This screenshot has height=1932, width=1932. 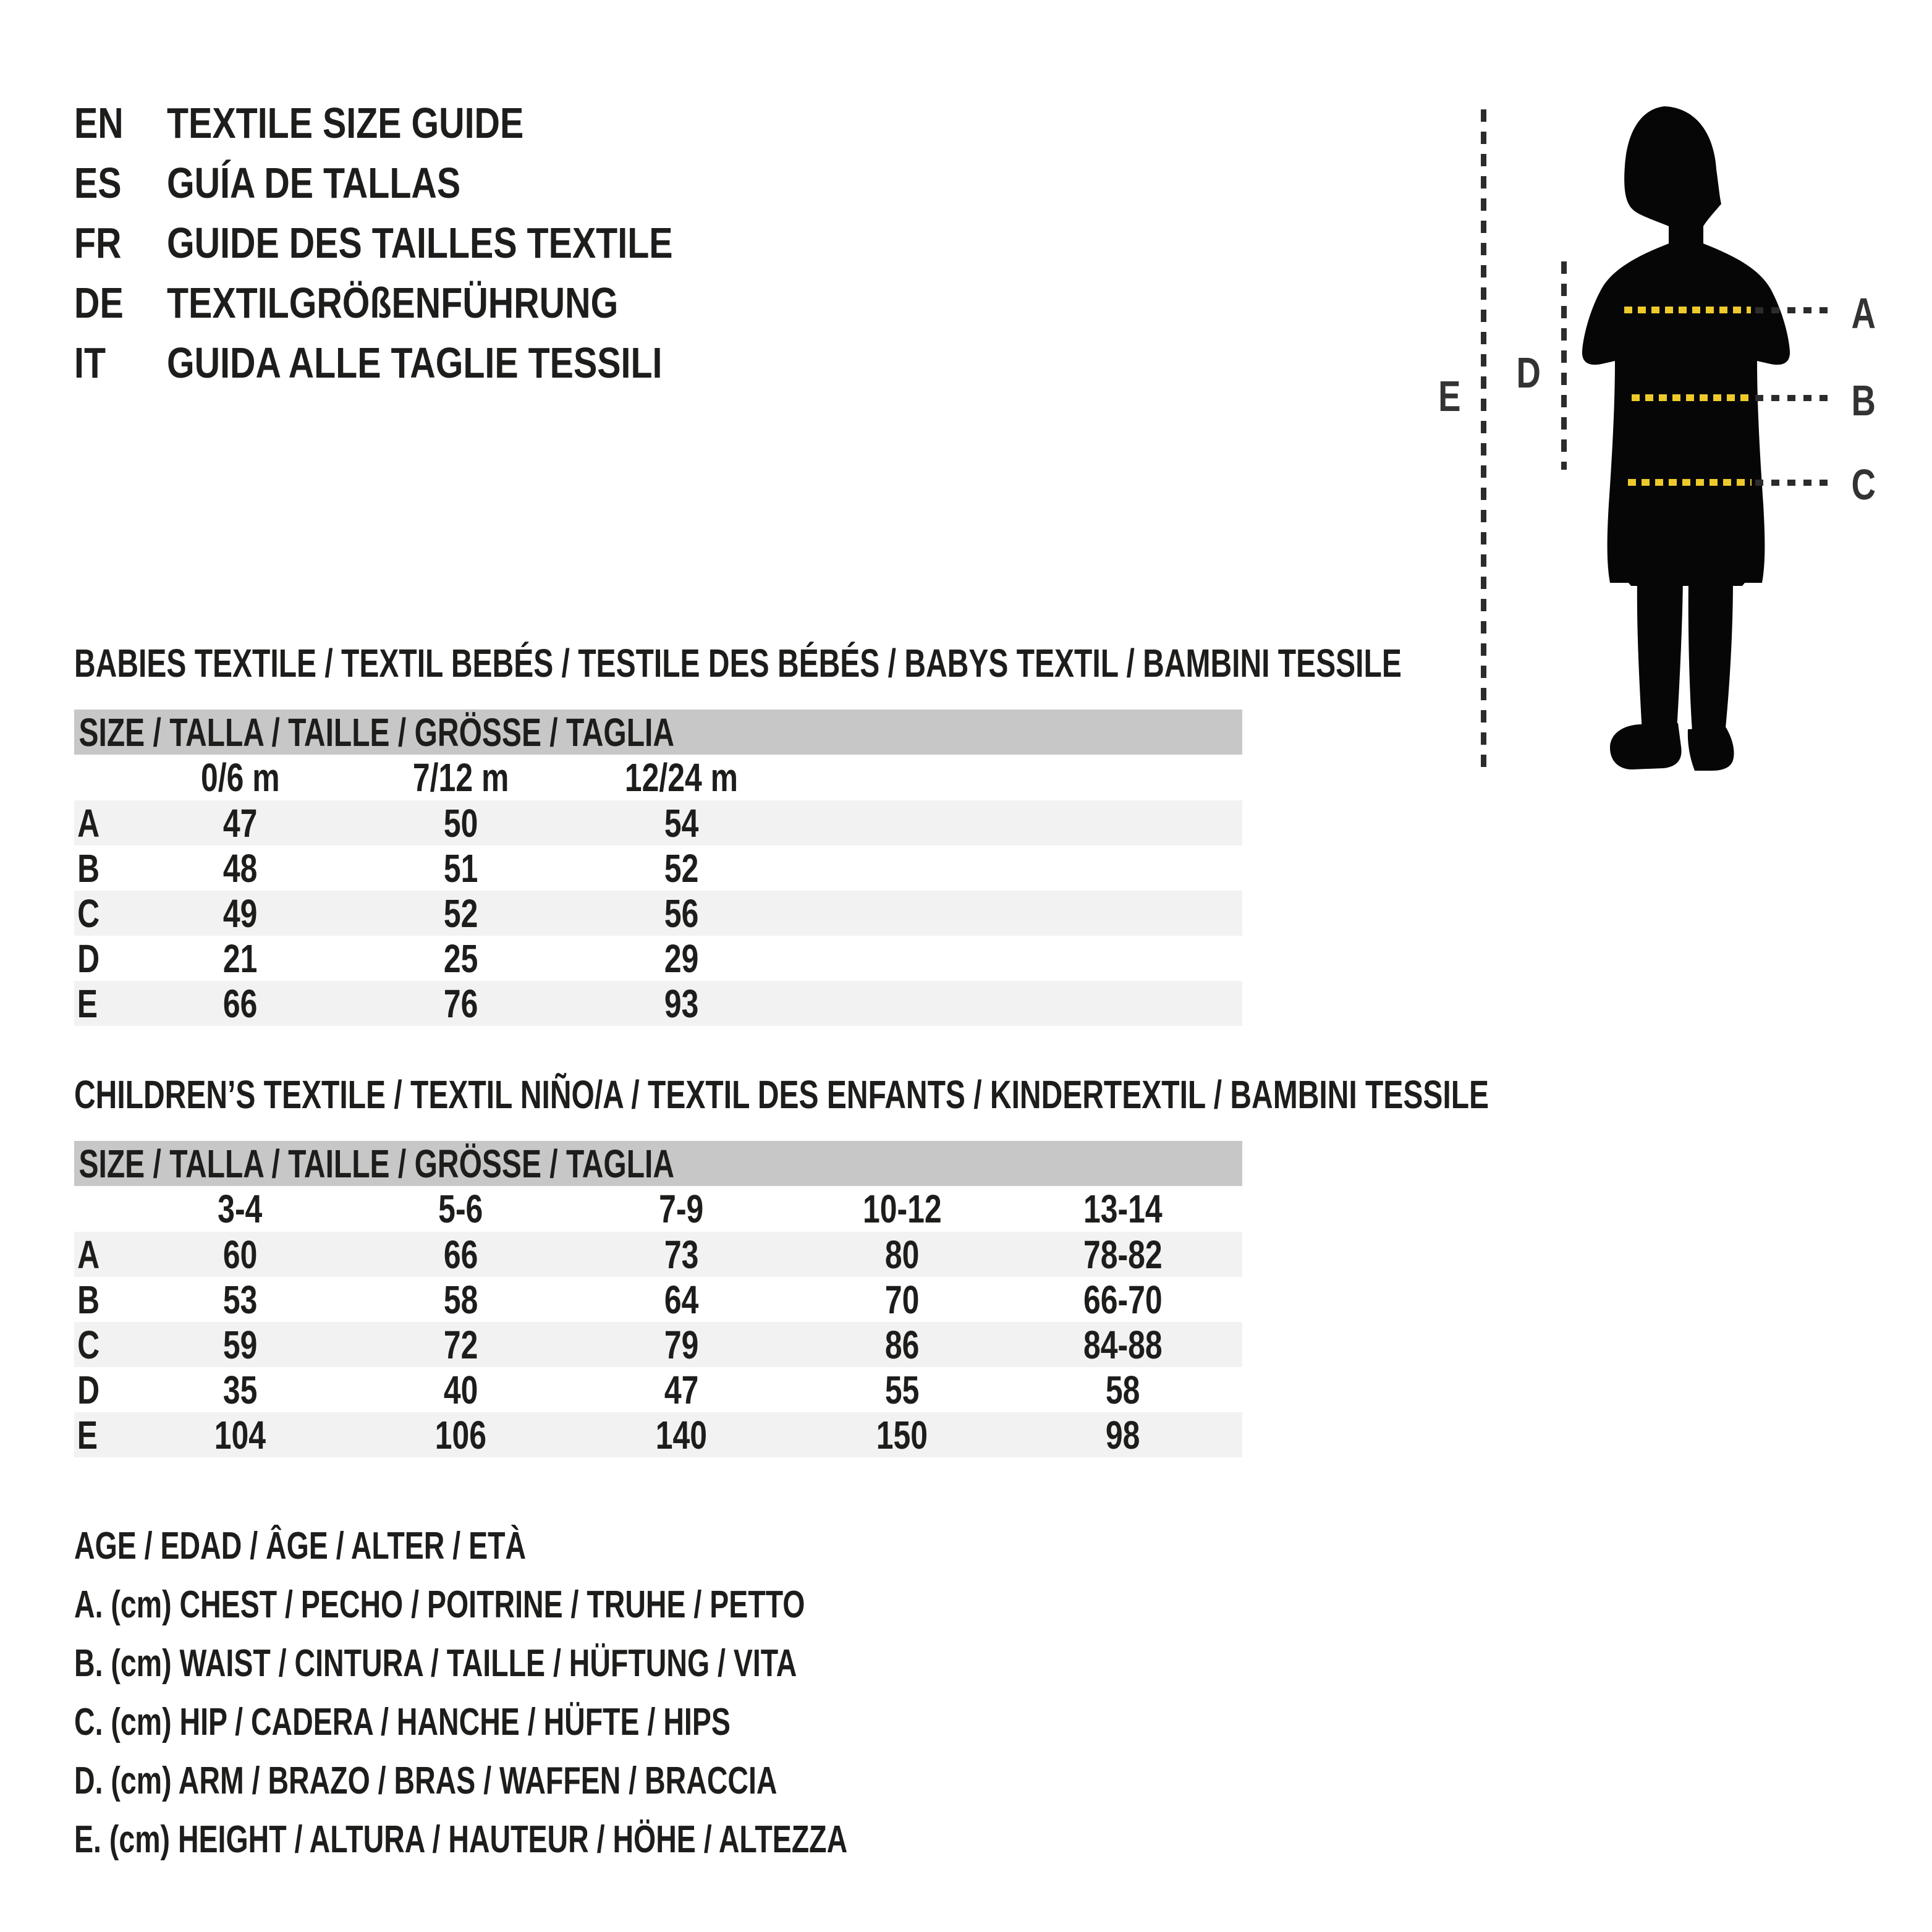 I want to click on size-value: 66-70, so click(x=1123, y=1299).